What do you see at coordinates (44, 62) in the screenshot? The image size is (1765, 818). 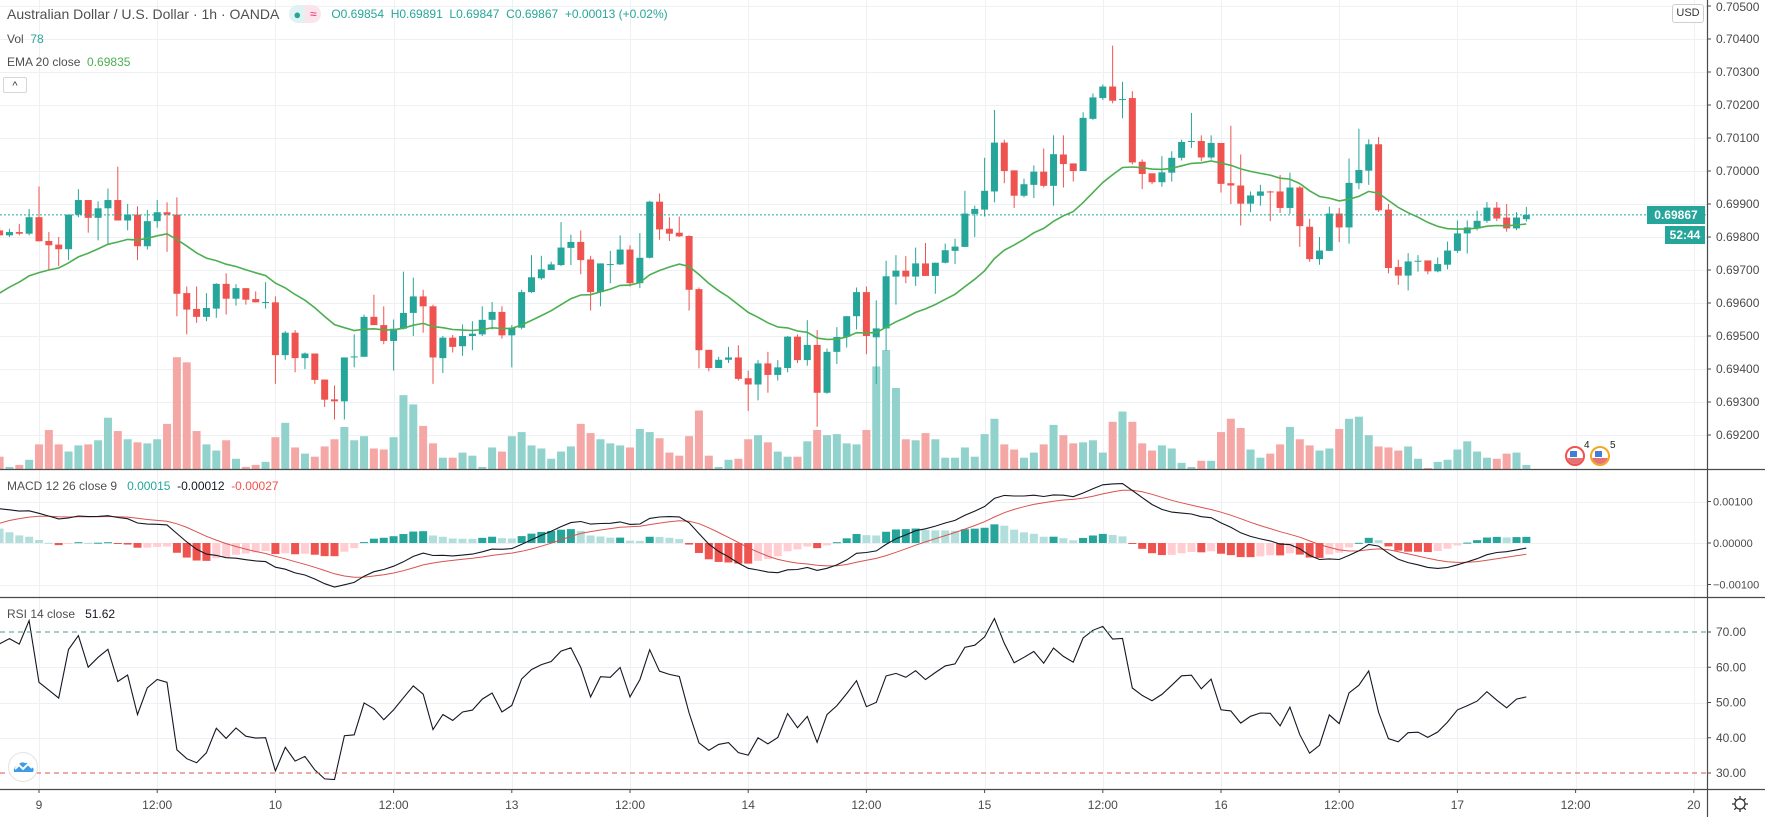 I see `ema-legend-label: EMA 20 close` at bounding box center [44, 62].